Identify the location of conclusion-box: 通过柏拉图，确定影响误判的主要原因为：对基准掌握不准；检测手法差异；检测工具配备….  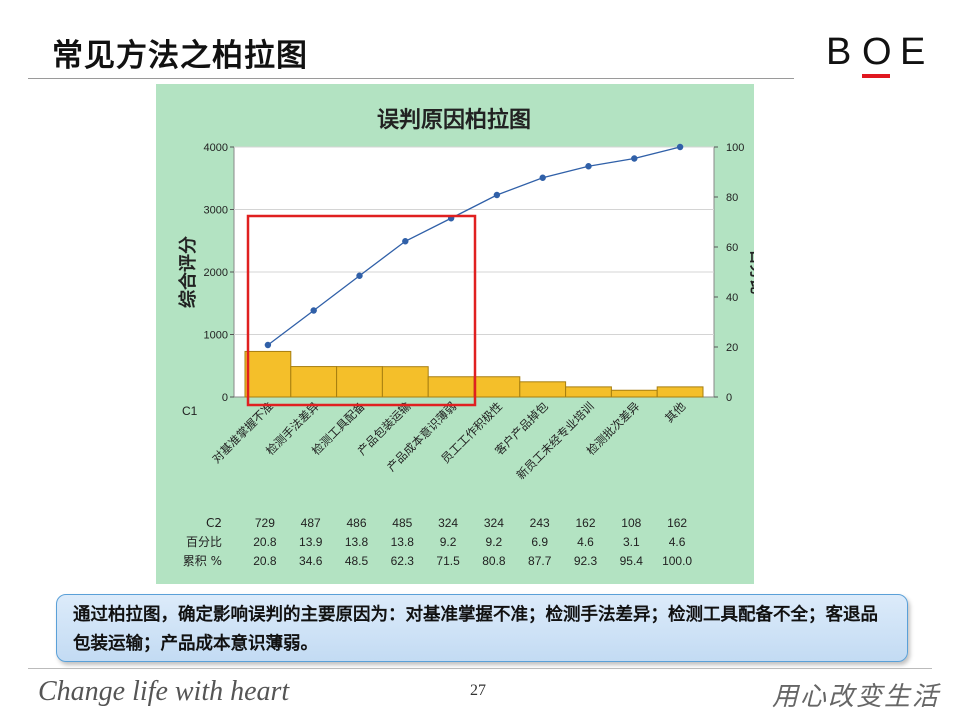
(482, 628).